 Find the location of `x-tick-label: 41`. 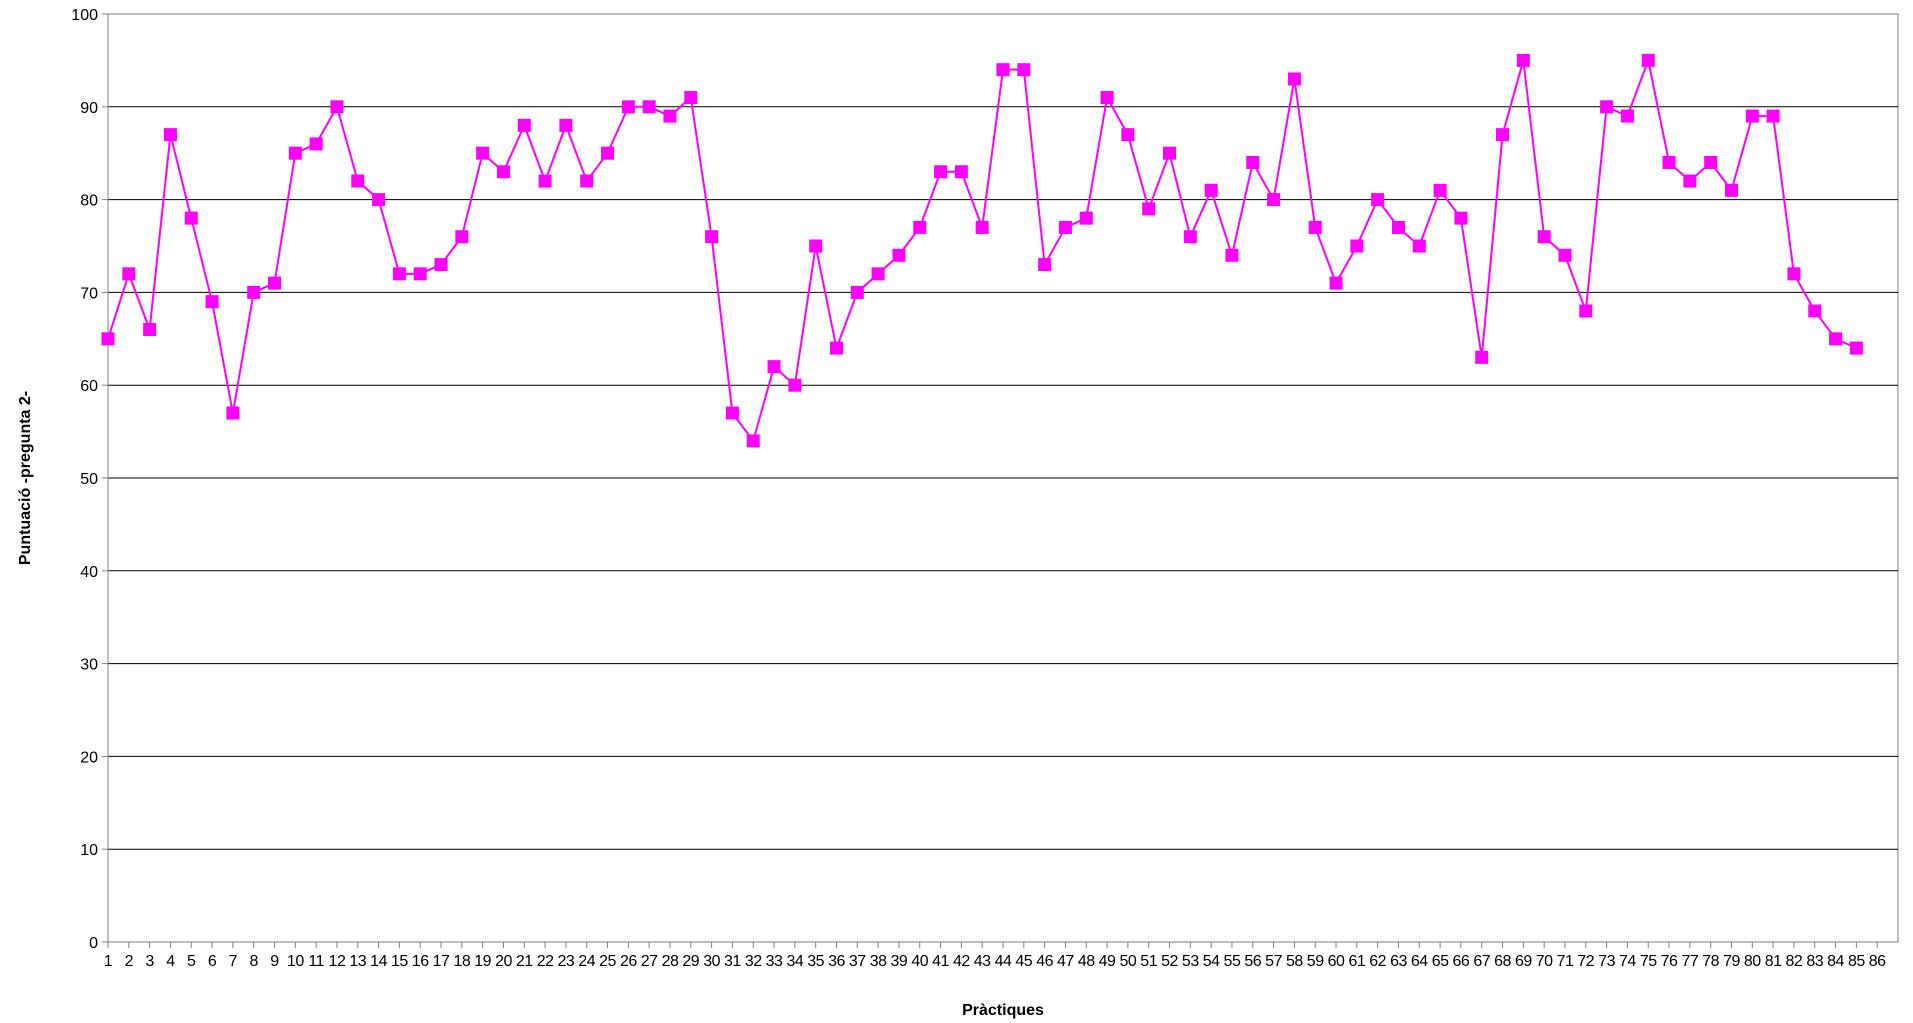

x-tick-label: 41 is located at coordinates (940, 961).